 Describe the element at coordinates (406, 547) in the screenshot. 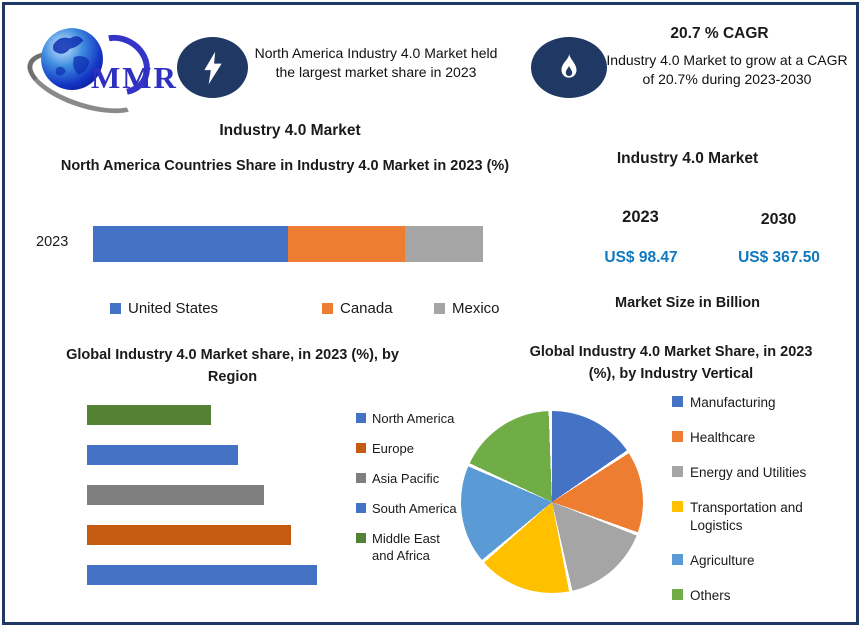

I see `legend-label-middle-east-and-africa: Middle East and Africa` at that location.